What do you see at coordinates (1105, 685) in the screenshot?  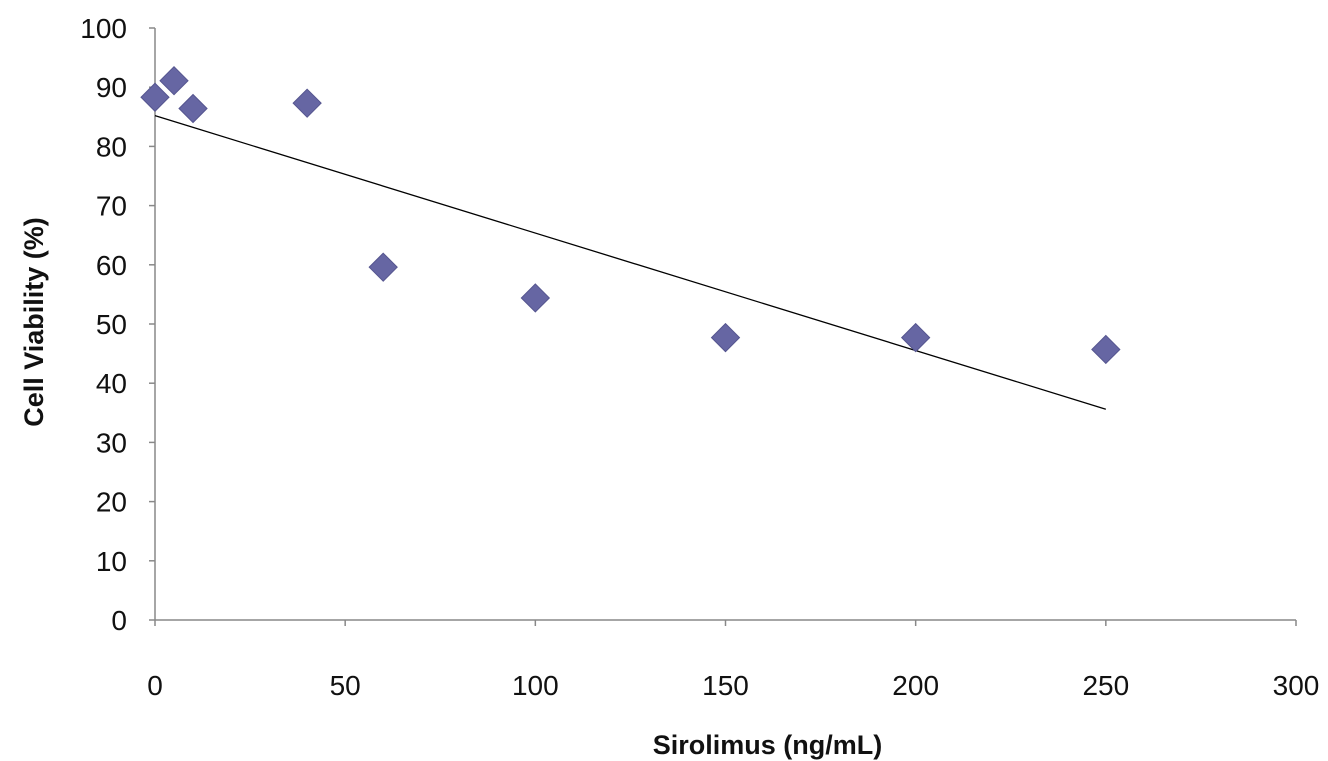 I see `x-tick-label: 250` at bounding box center [1105, 685].